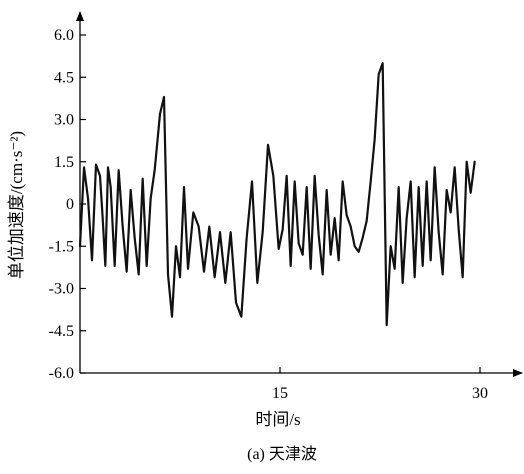 The height and width of the screenshot is (474, 524). I want to click on y-tick-label: 1.5, so click(64, 162).